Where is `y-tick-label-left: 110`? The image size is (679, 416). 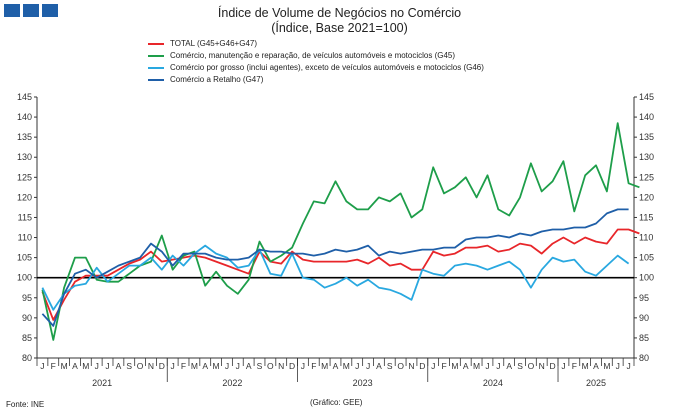
y-tick-label-left: 110 is located at coordinates (25, 238).